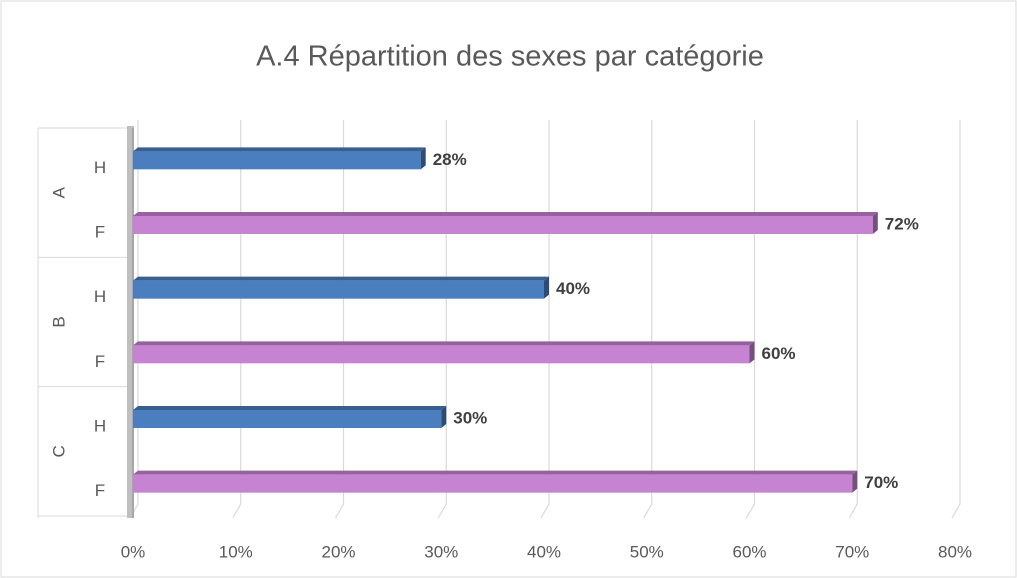 The width and height of the screenshot is (1017, 578). I want to click on value-label: 40%, so click(573, 288).